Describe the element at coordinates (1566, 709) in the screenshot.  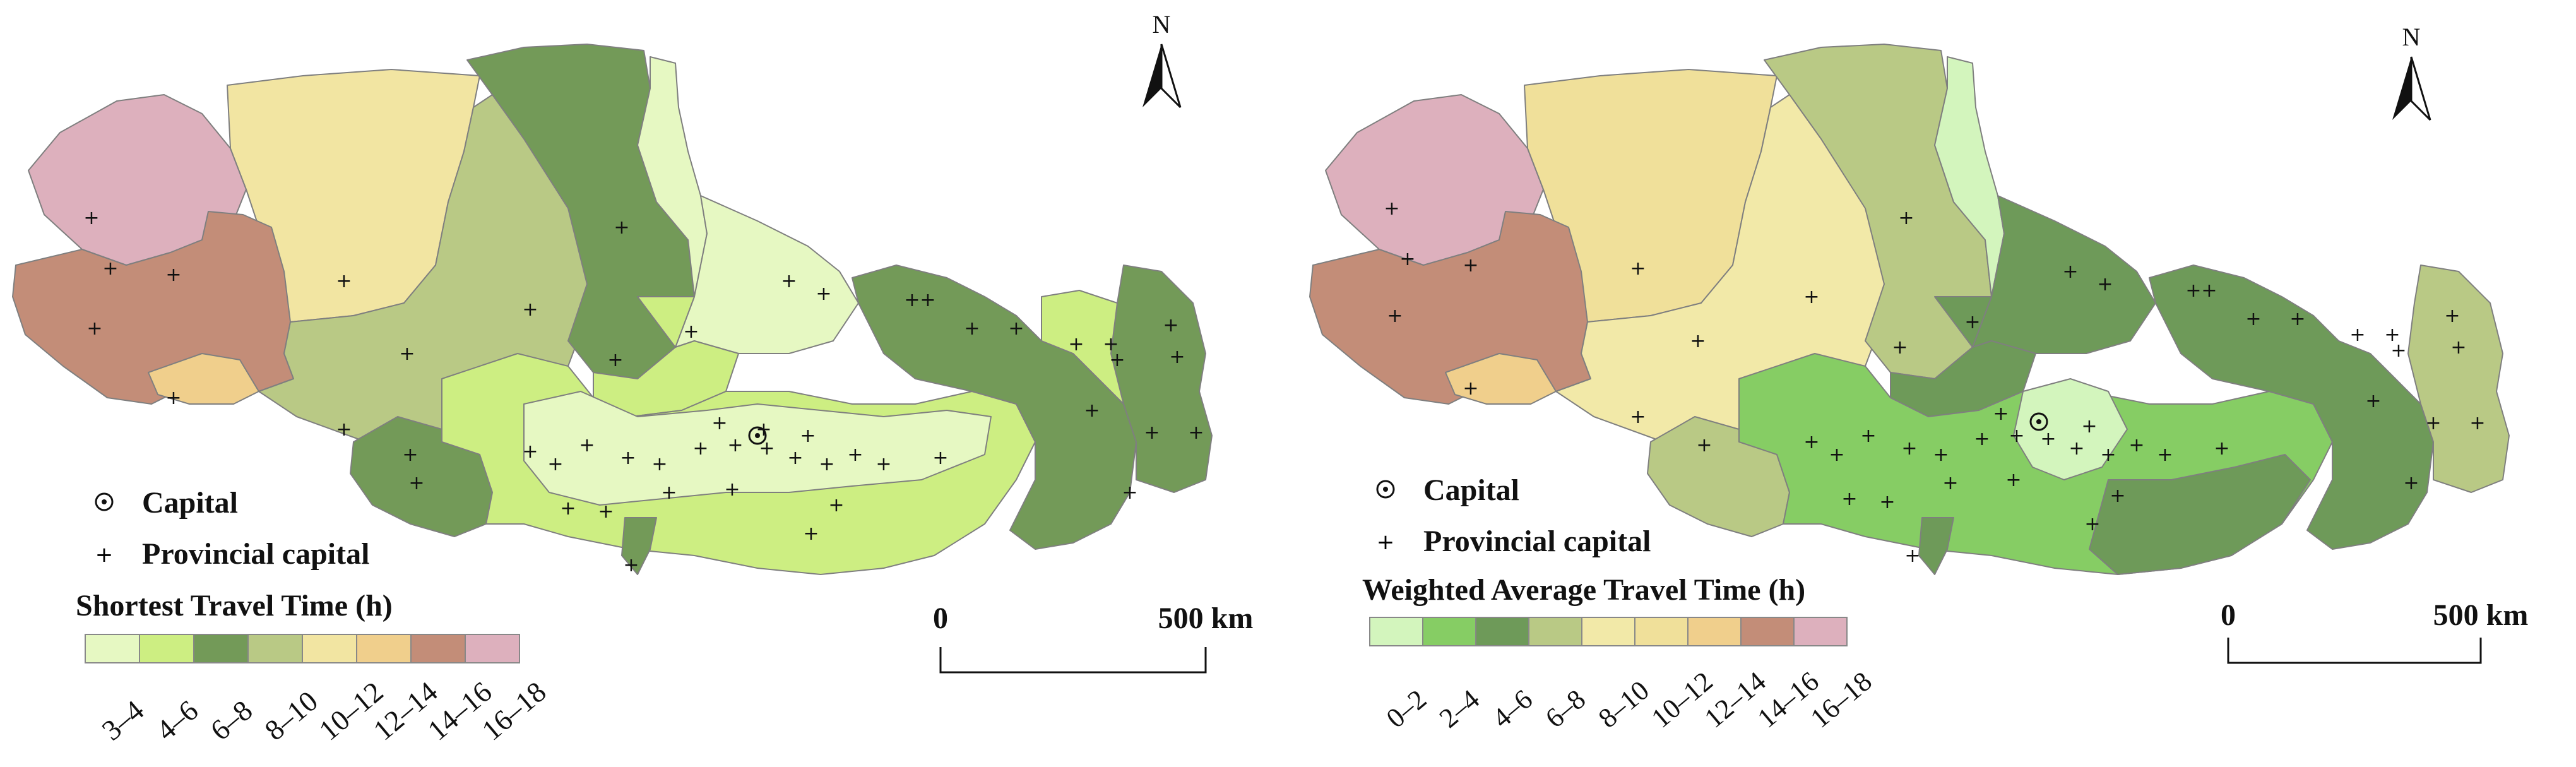
I see `legend-class-label: 6–8` at that location.